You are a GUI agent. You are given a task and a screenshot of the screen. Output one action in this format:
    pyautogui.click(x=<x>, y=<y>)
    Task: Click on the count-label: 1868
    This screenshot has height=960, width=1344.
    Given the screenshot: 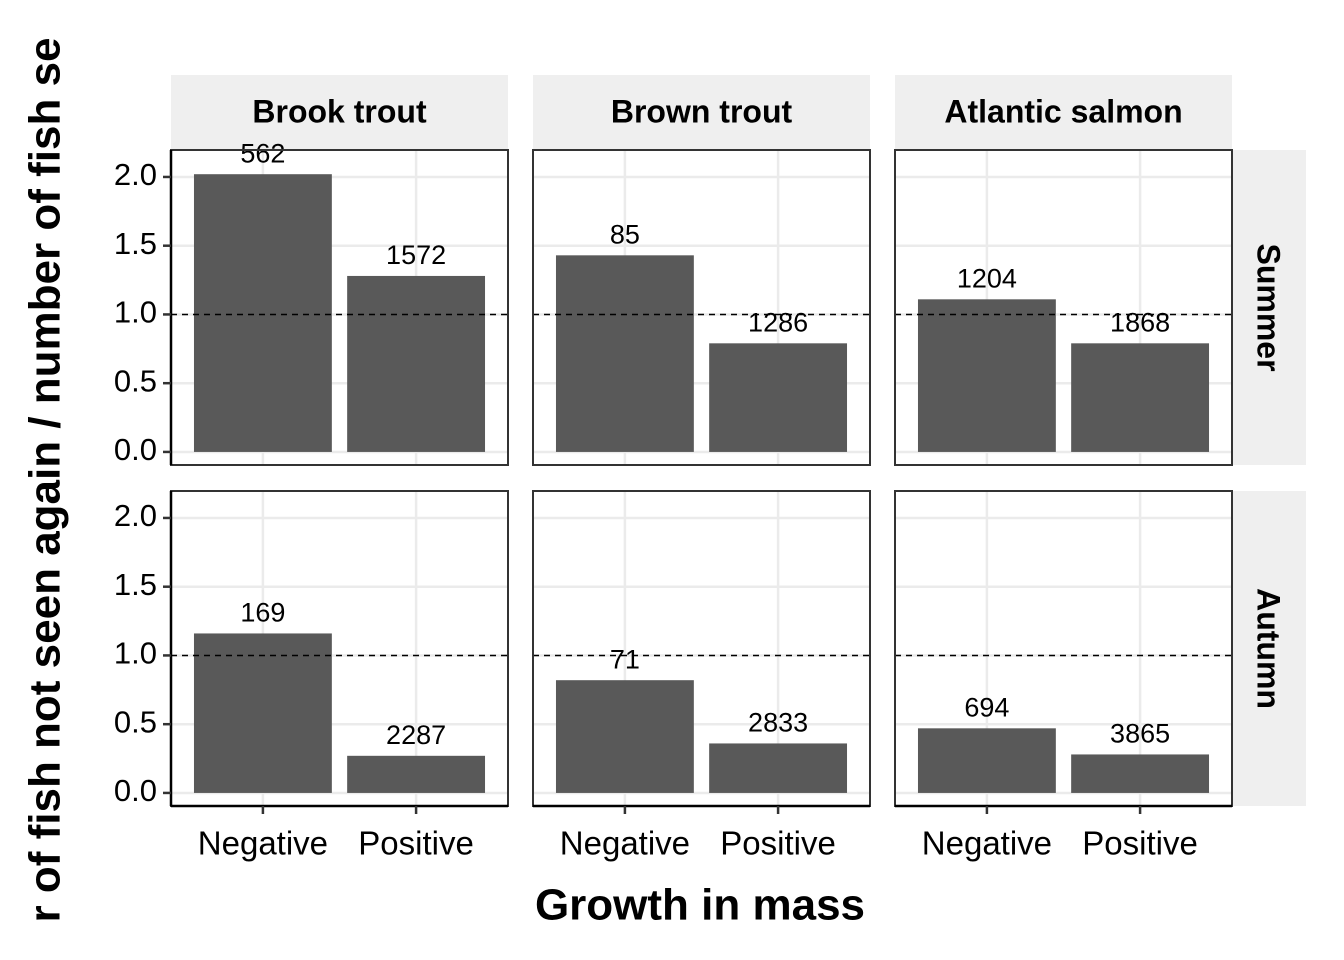 What is the action you would take?
    pyautogui.click(x=1140, y=322)
    